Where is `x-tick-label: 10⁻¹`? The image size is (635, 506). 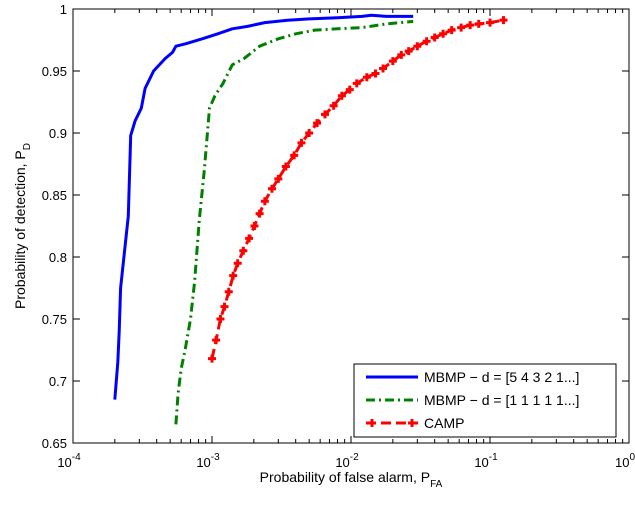
x-tick-label: 10⁻¹ is located at coordinates (486, 461).